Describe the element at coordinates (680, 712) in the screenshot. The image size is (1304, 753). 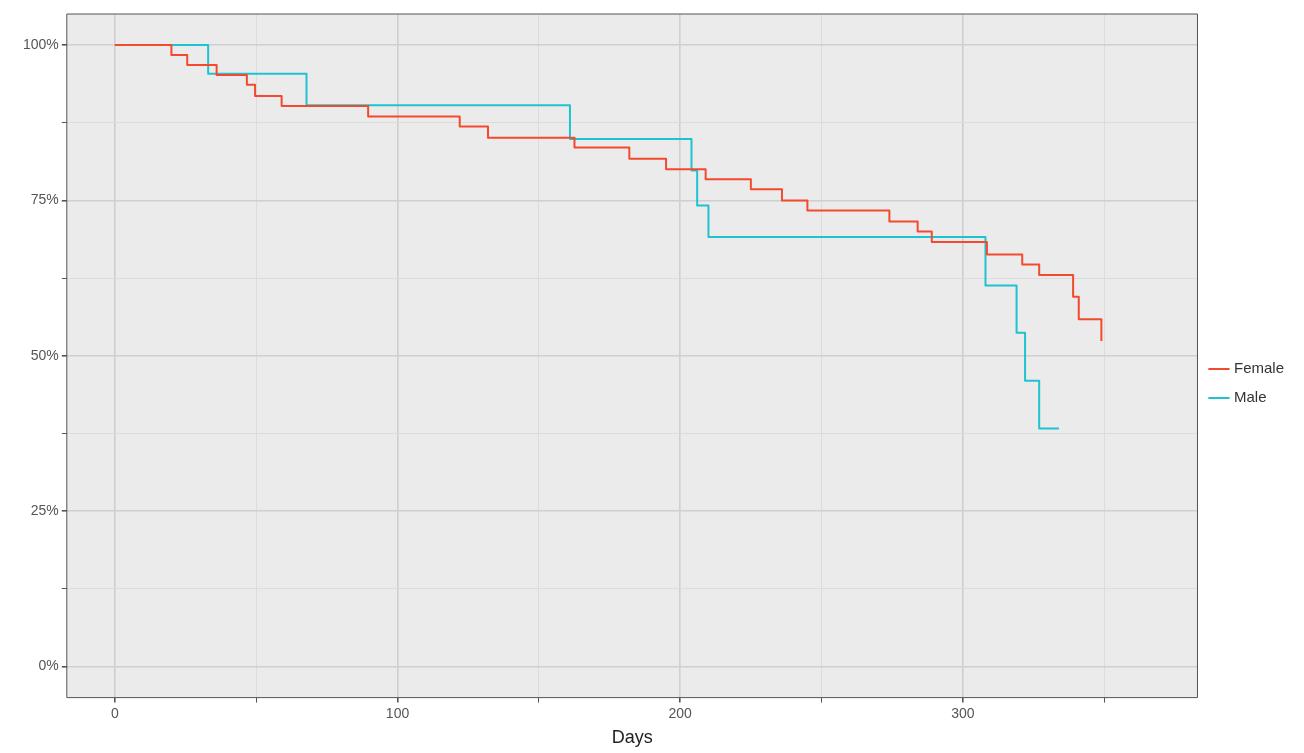
I see `x-tick-label: 200` at that location.